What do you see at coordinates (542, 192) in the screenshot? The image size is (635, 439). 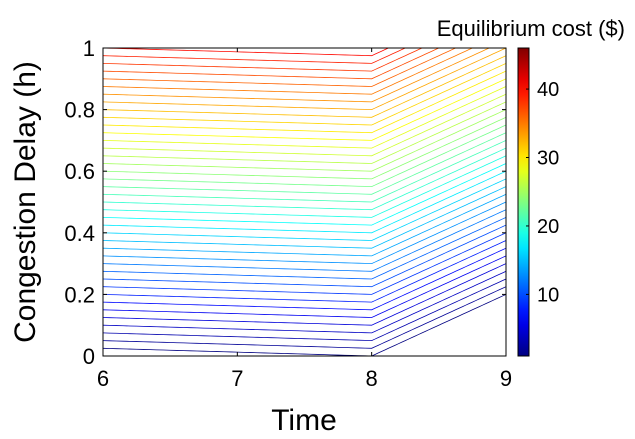 I see `colorbar-ticks: 10 20 30 40` at bounding box center [542, 192].